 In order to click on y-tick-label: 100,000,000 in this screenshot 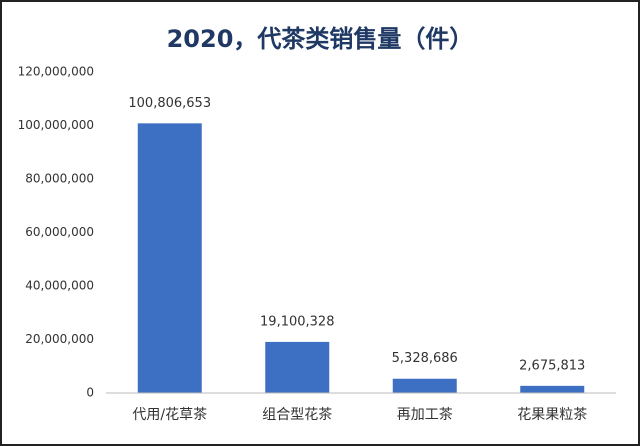, I will do `click(56, 125)`.